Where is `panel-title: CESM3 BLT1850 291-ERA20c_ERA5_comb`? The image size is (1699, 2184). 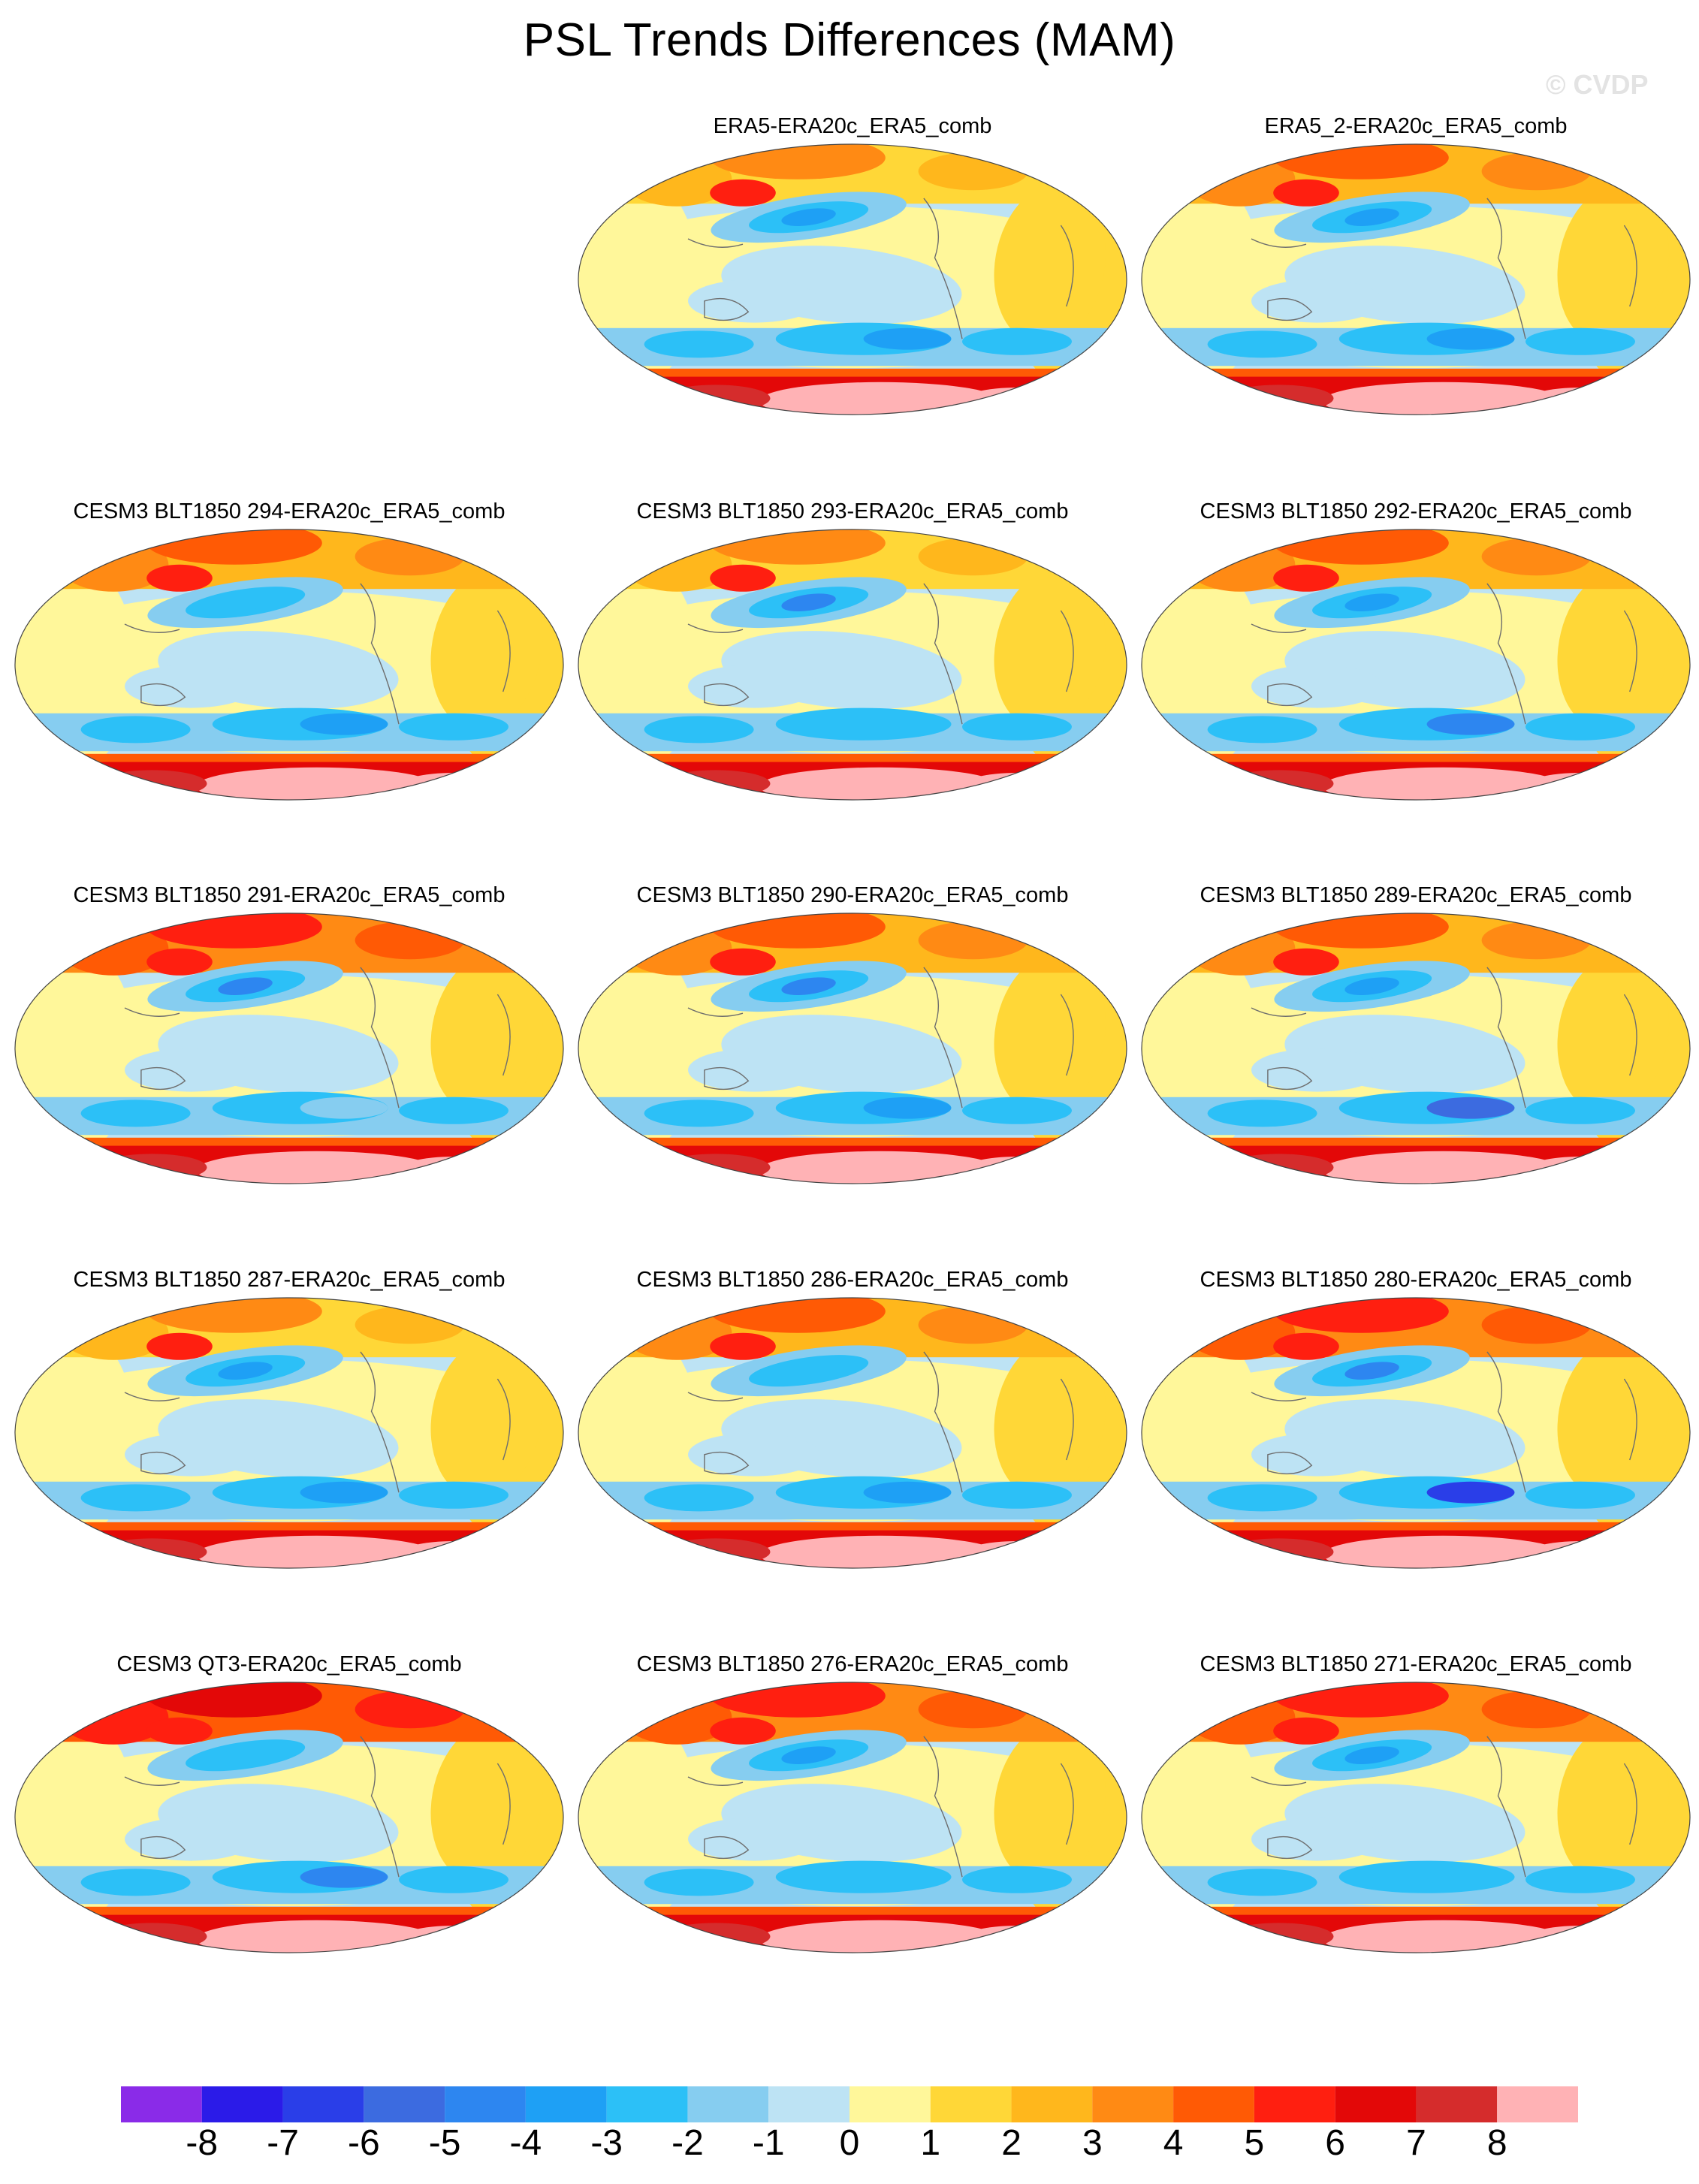 panel-title: CESM3 BLT1850 291-ERA20c_ERA5_comb is located at coordinates (289, 895).